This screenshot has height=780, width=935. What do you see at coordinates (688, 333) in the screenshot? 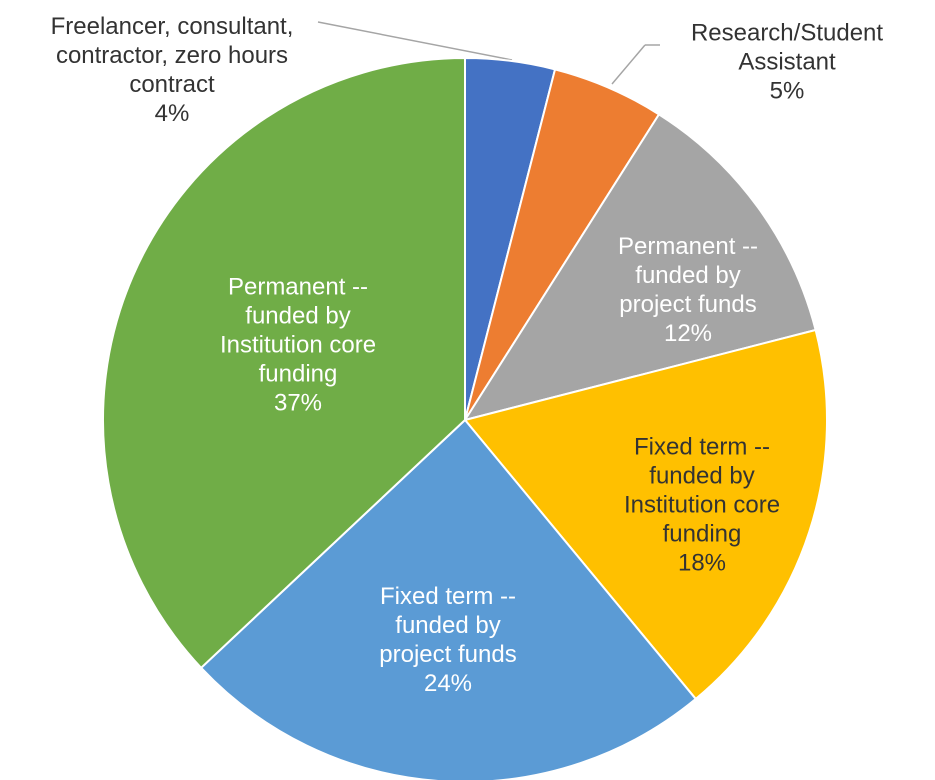
I see `slice-percent: 12%` at bounding box center [688, 333].